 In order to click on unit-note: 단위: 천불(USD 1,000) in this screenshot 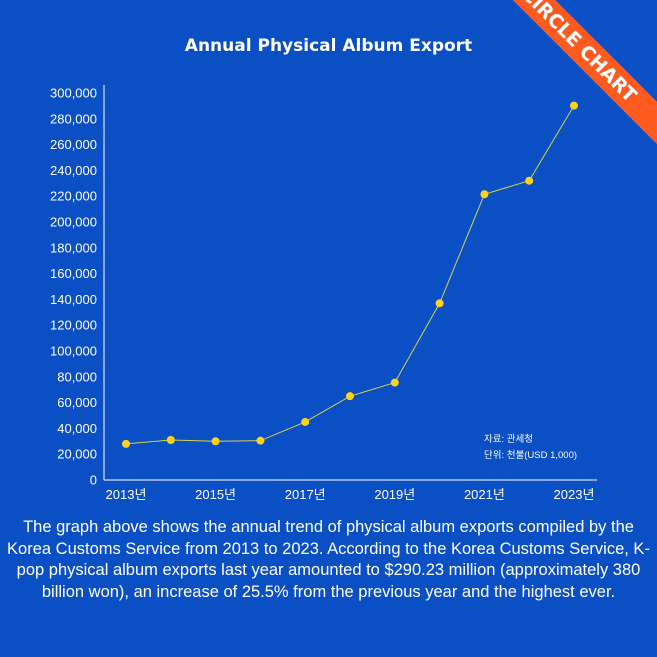, I will do `click(530, 455)`.